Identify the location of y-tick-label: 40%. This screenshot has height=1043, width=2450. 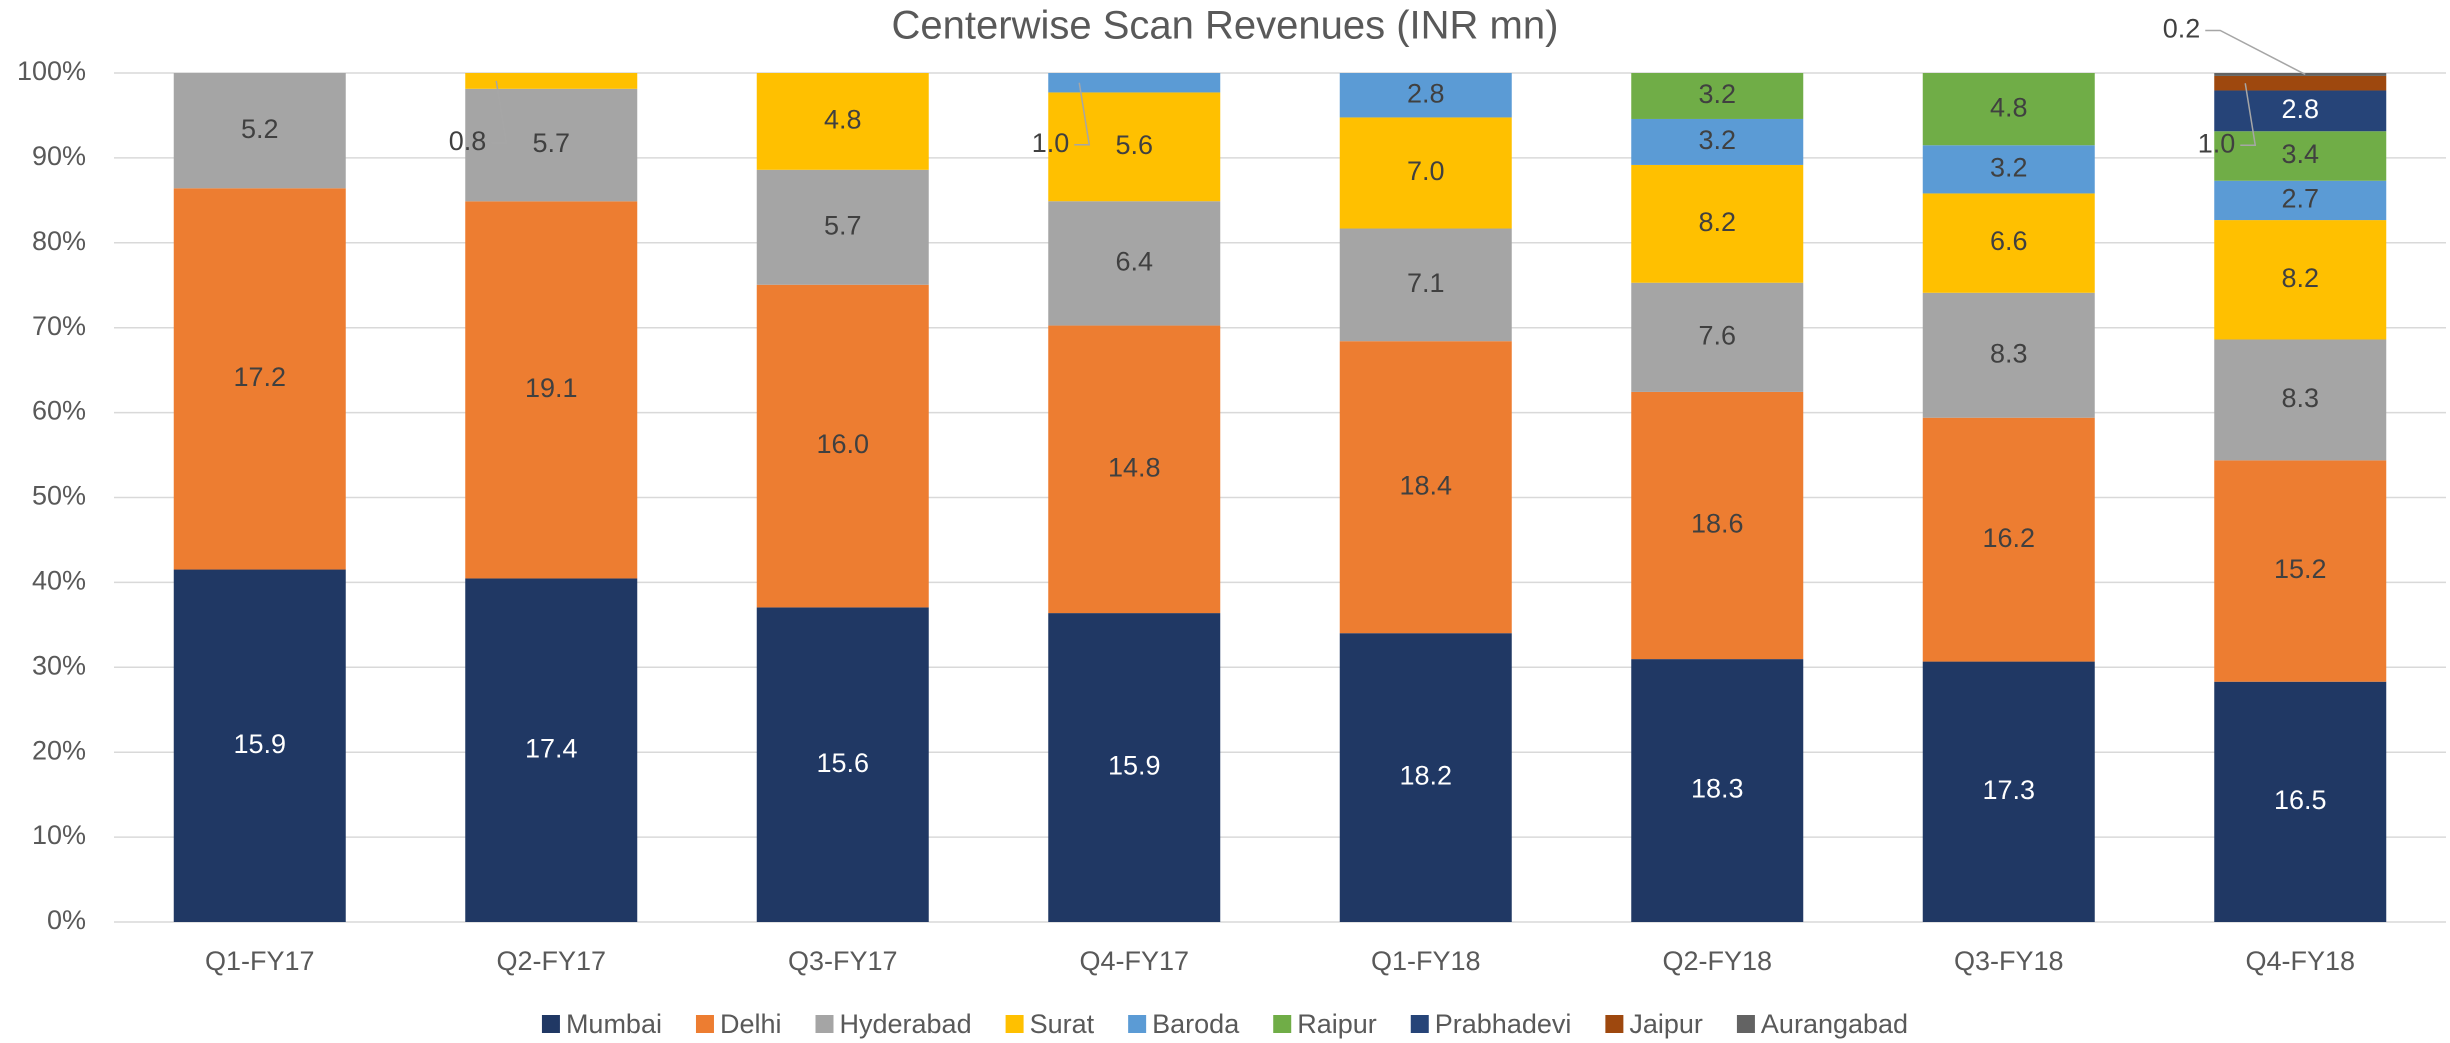
(59, 581).